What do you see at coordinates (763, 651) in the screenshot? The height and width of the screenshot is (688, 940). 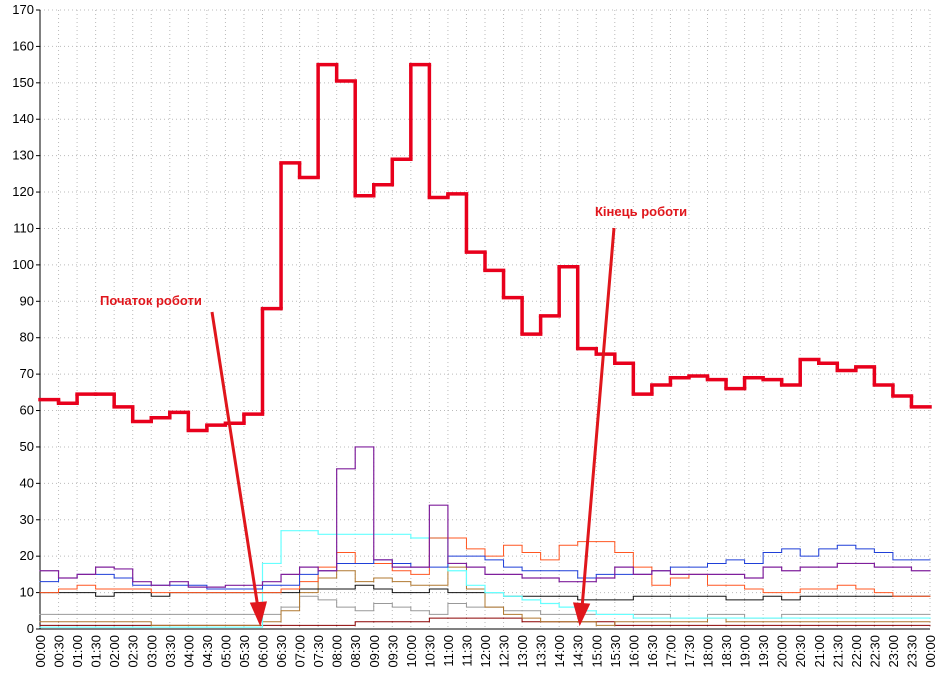 I see `x-tick-label: 19:30` at bounding box center [763, 651].